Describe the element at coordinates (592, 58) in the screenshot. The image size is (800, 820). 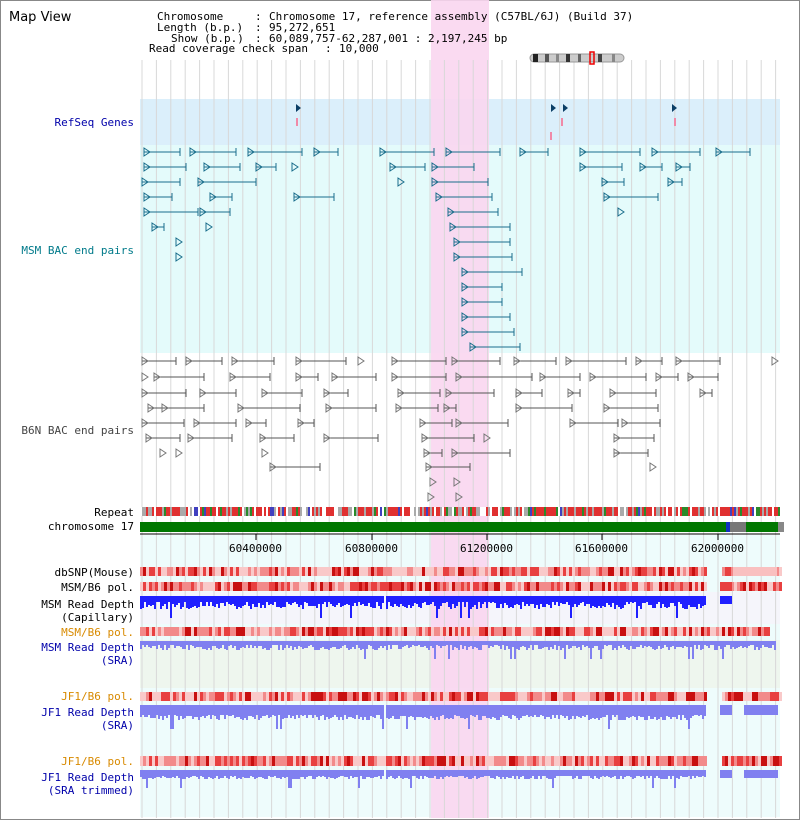
I see `ideogram-position-marker` at that location.